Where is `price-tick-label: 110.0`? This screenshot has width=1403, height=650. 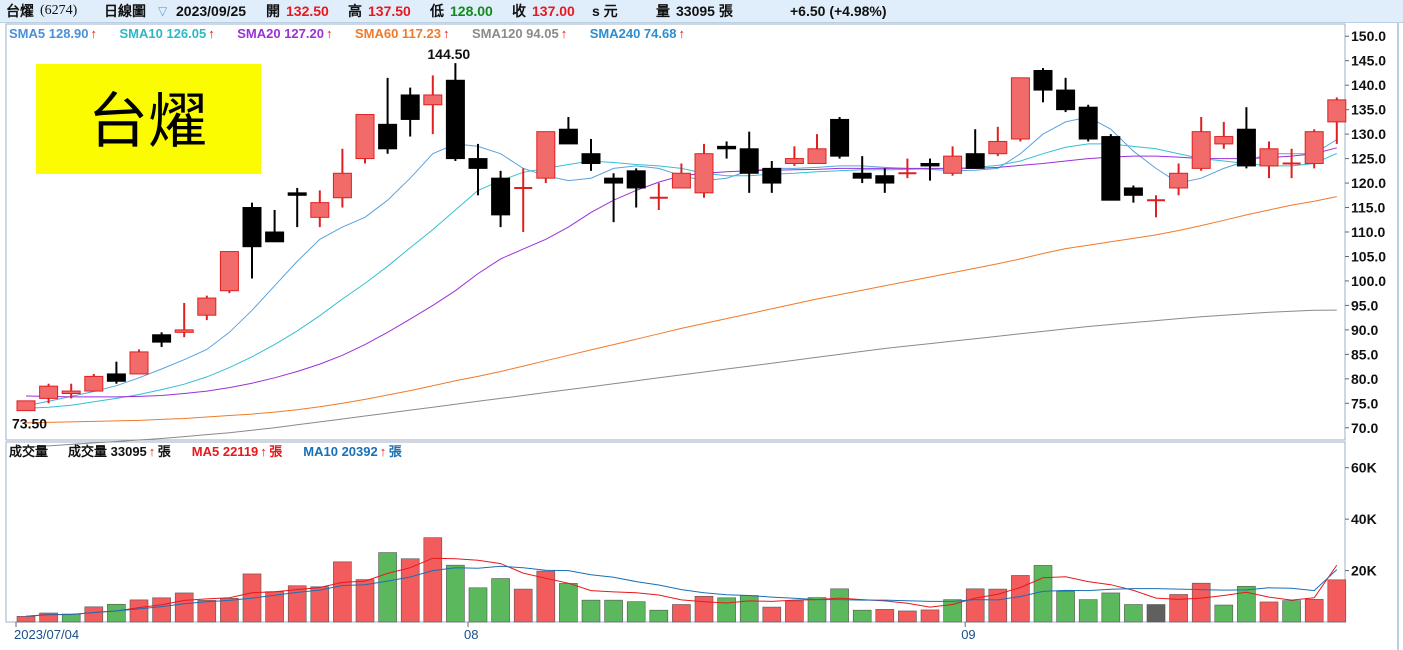
price-tick-label: 110.0 is located at coordinates (1368, 232).